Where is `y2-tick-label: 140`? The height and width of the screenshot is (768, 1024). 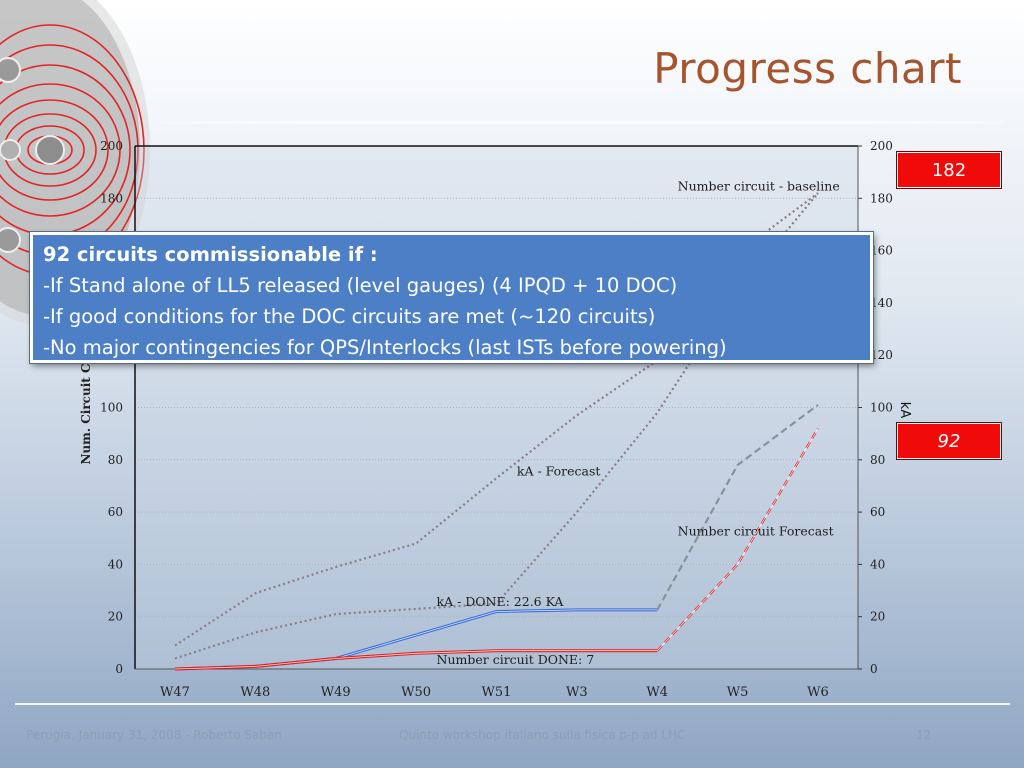
y2-tick-label: 140 is located at coordinates (881, 303).